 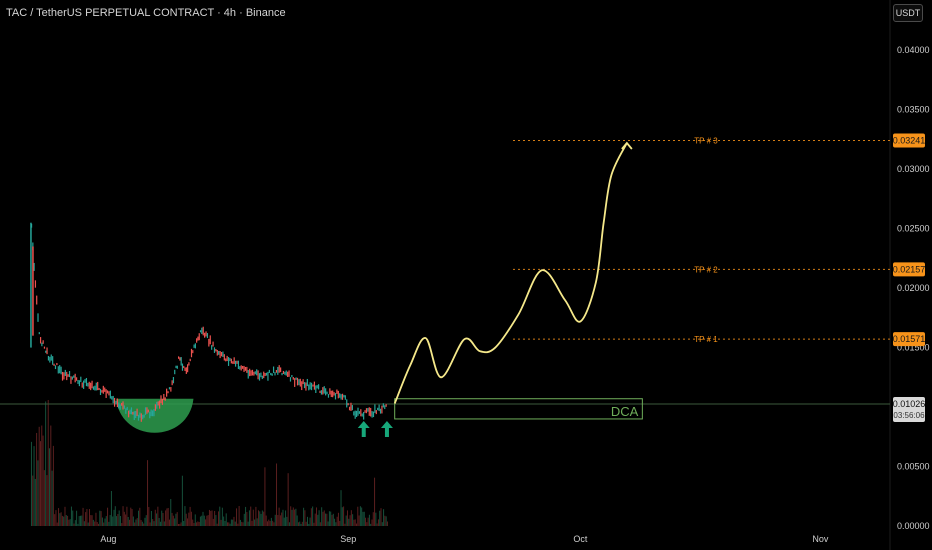 What do you see at coordinates (909, 140) in the screenshot?
I see `target-price-badge` at bounding box center [909, 140].